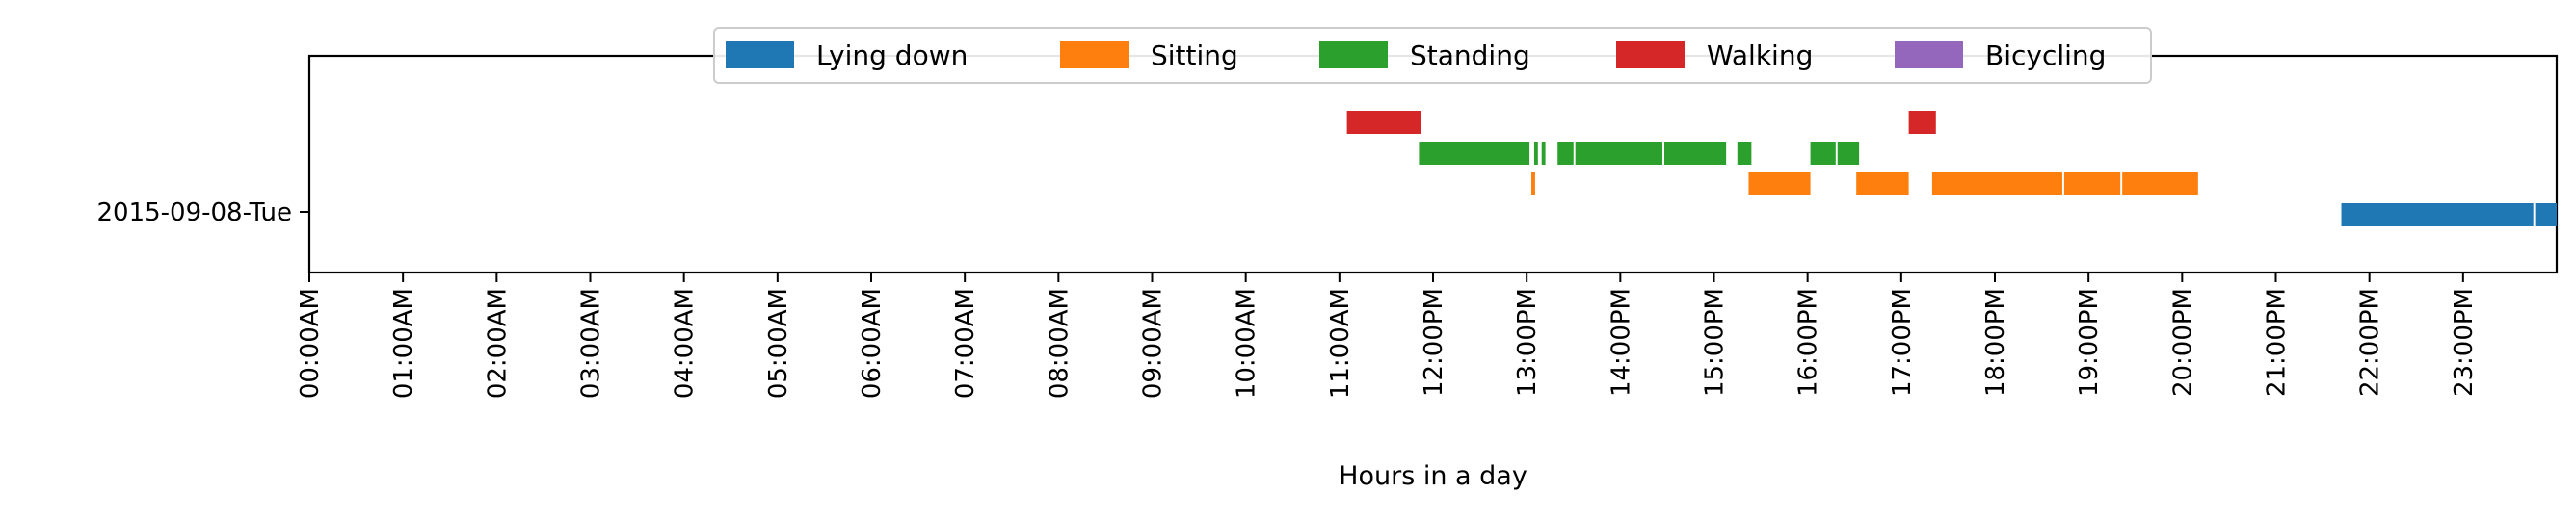  What do you see at coordinates (965, 343) in the screenshot?
I see `x-tick-label: 07:00AM` at bounding box center [965, 343].